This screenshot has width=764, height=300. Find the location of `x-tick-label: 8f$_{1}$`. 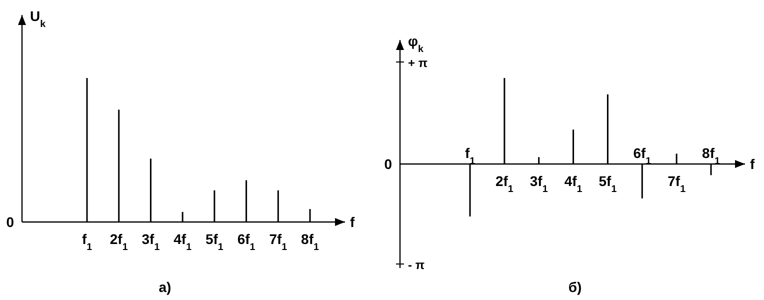

x-tick-label: 8f$_{1}$ is located at coordinates (310, 241).